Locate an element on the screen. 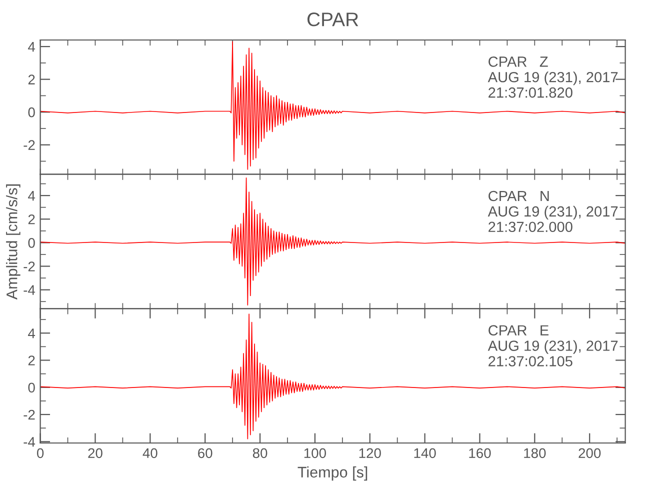 The width and height of the screenshot is (650, 500). y-axis-title: Amplitud [cm/s/s] is located at coordinates (13, 242).